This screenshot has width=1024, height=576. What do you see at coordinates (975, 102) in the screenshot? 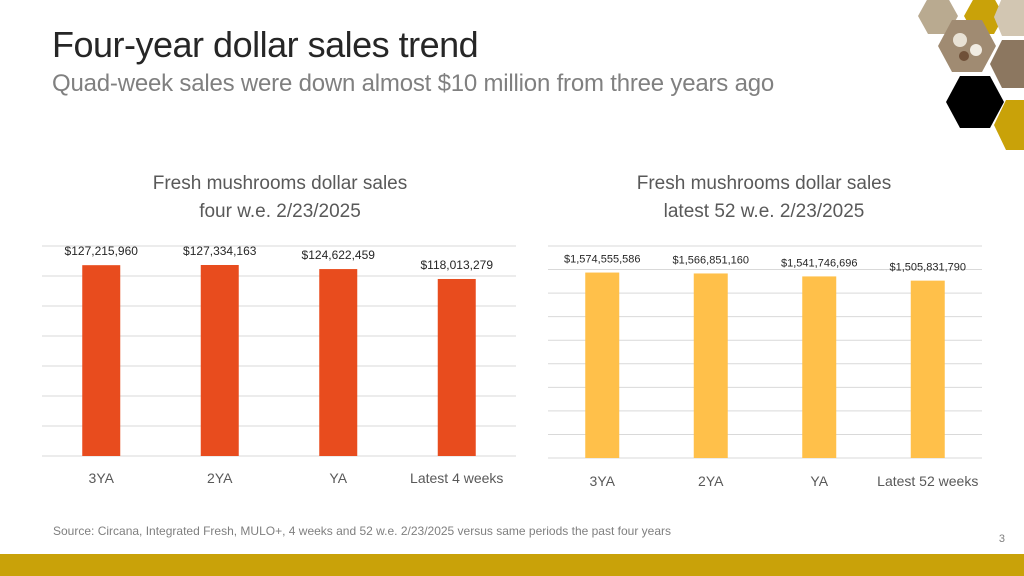
I see `hex-black-left` at bounding box center [975, 102].